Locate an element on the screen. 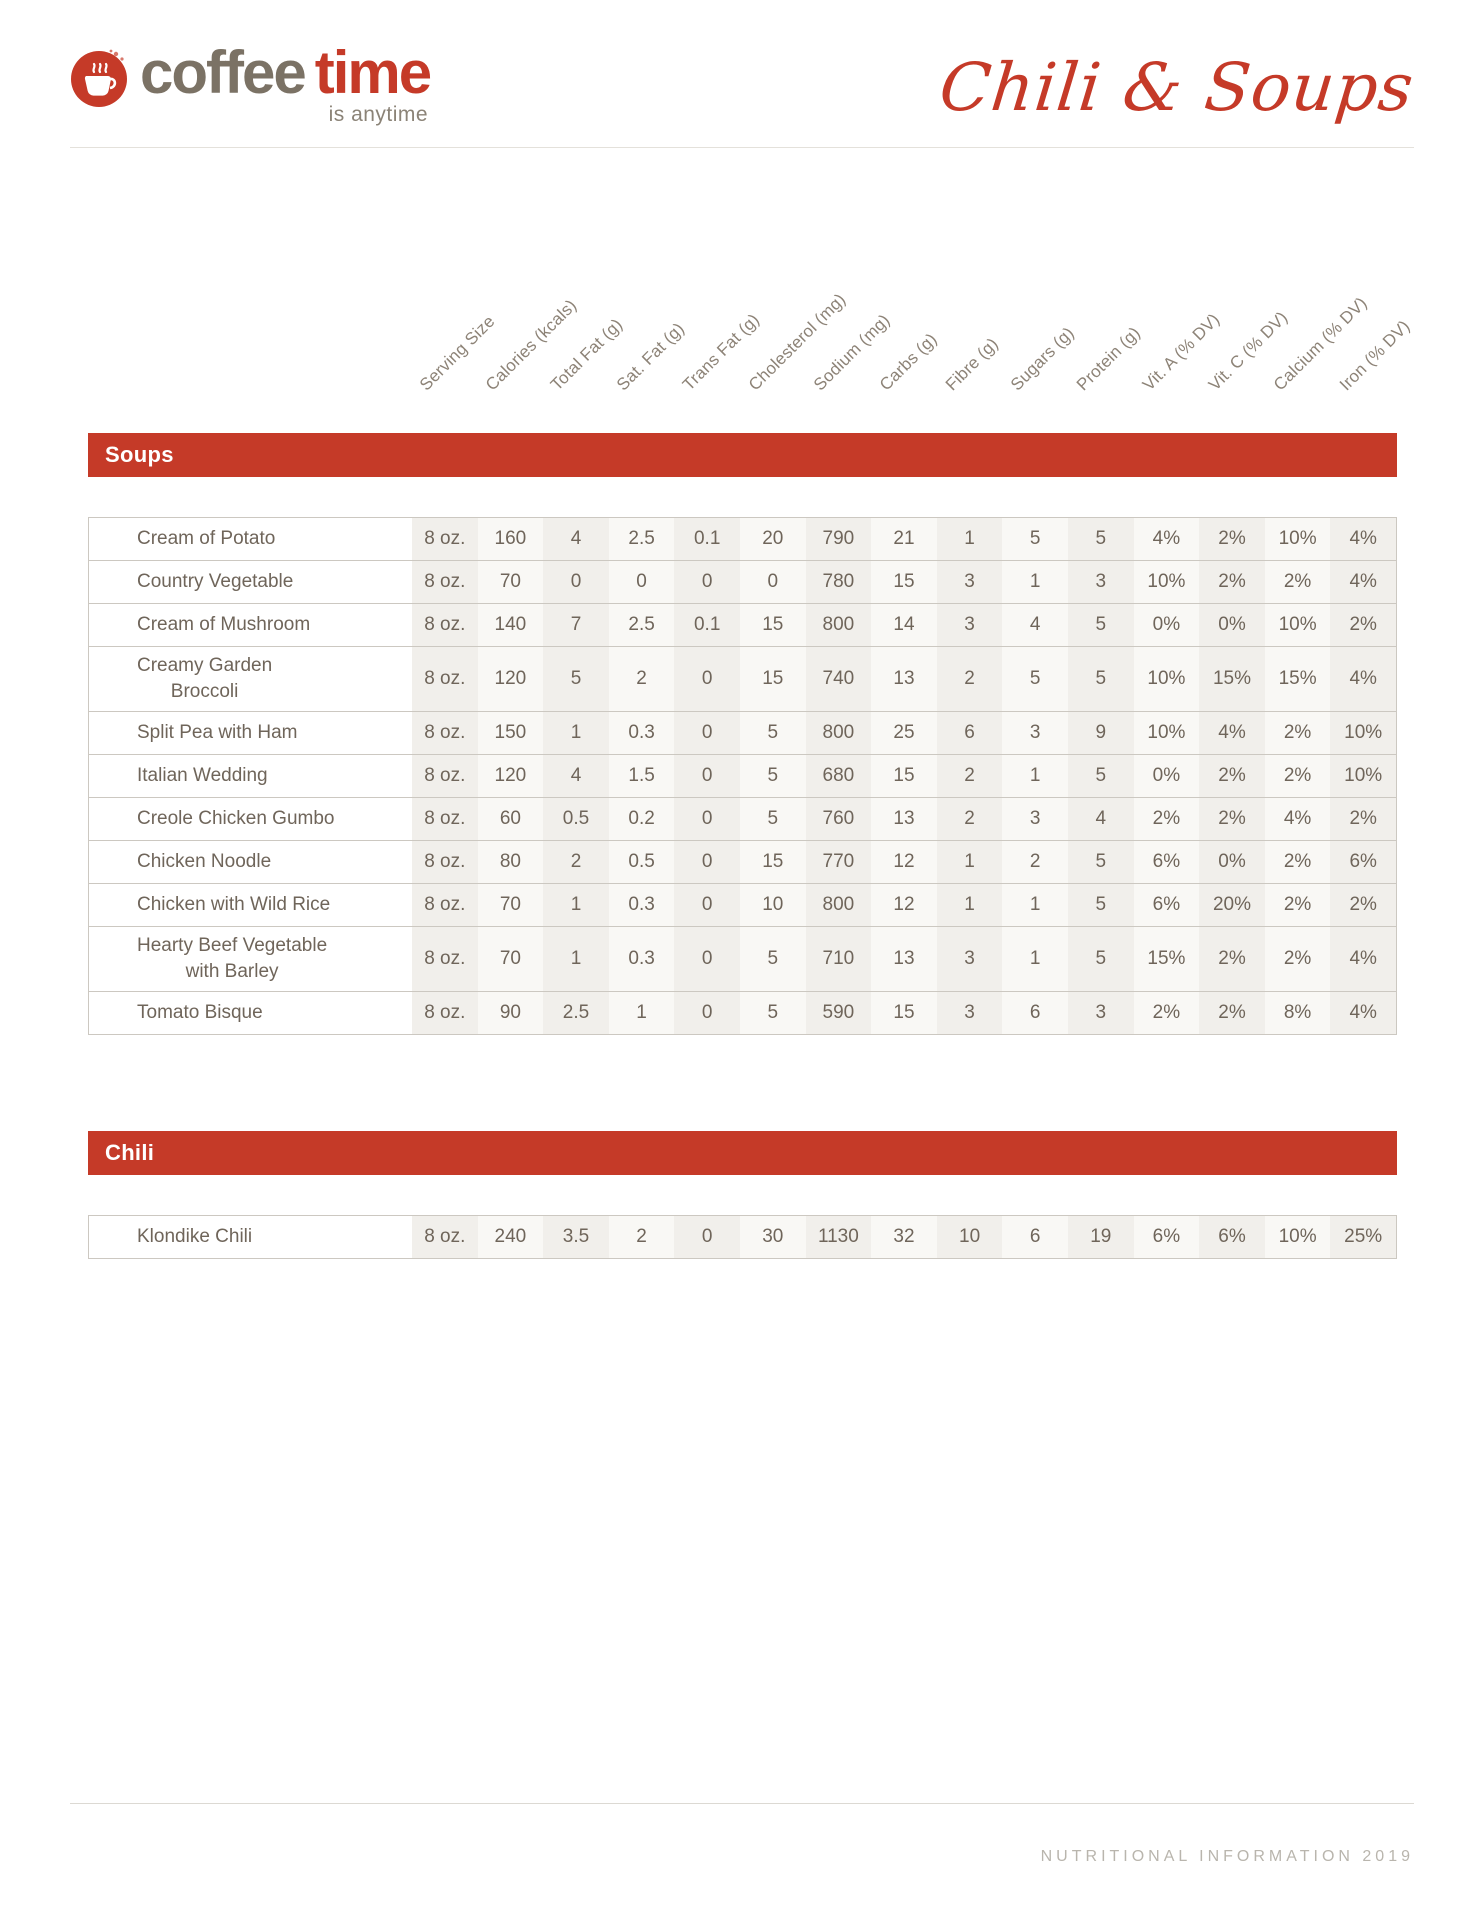  value-cell: 19 is located at coordinates (1100, 1237).